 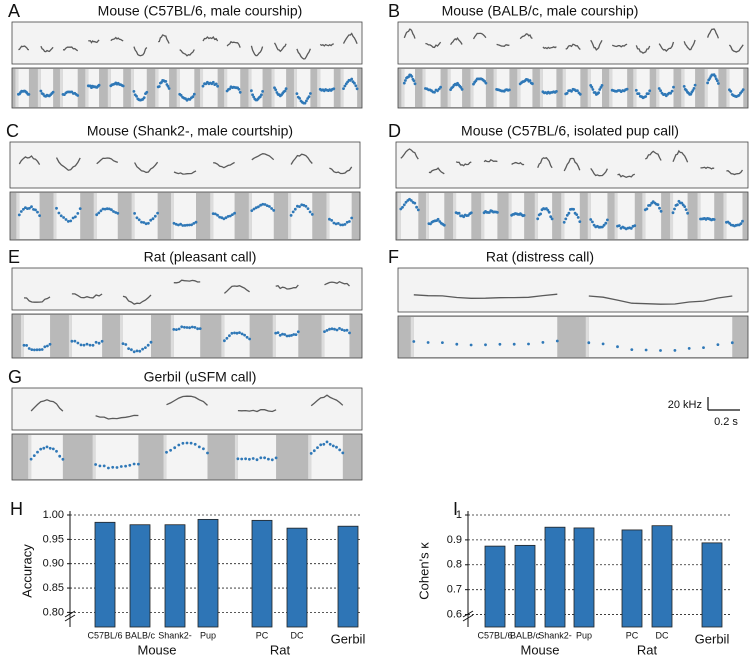 What do you see at coordinates (297, 577) in the screenshot?
I see `bar` at bounding box center [297, 577].